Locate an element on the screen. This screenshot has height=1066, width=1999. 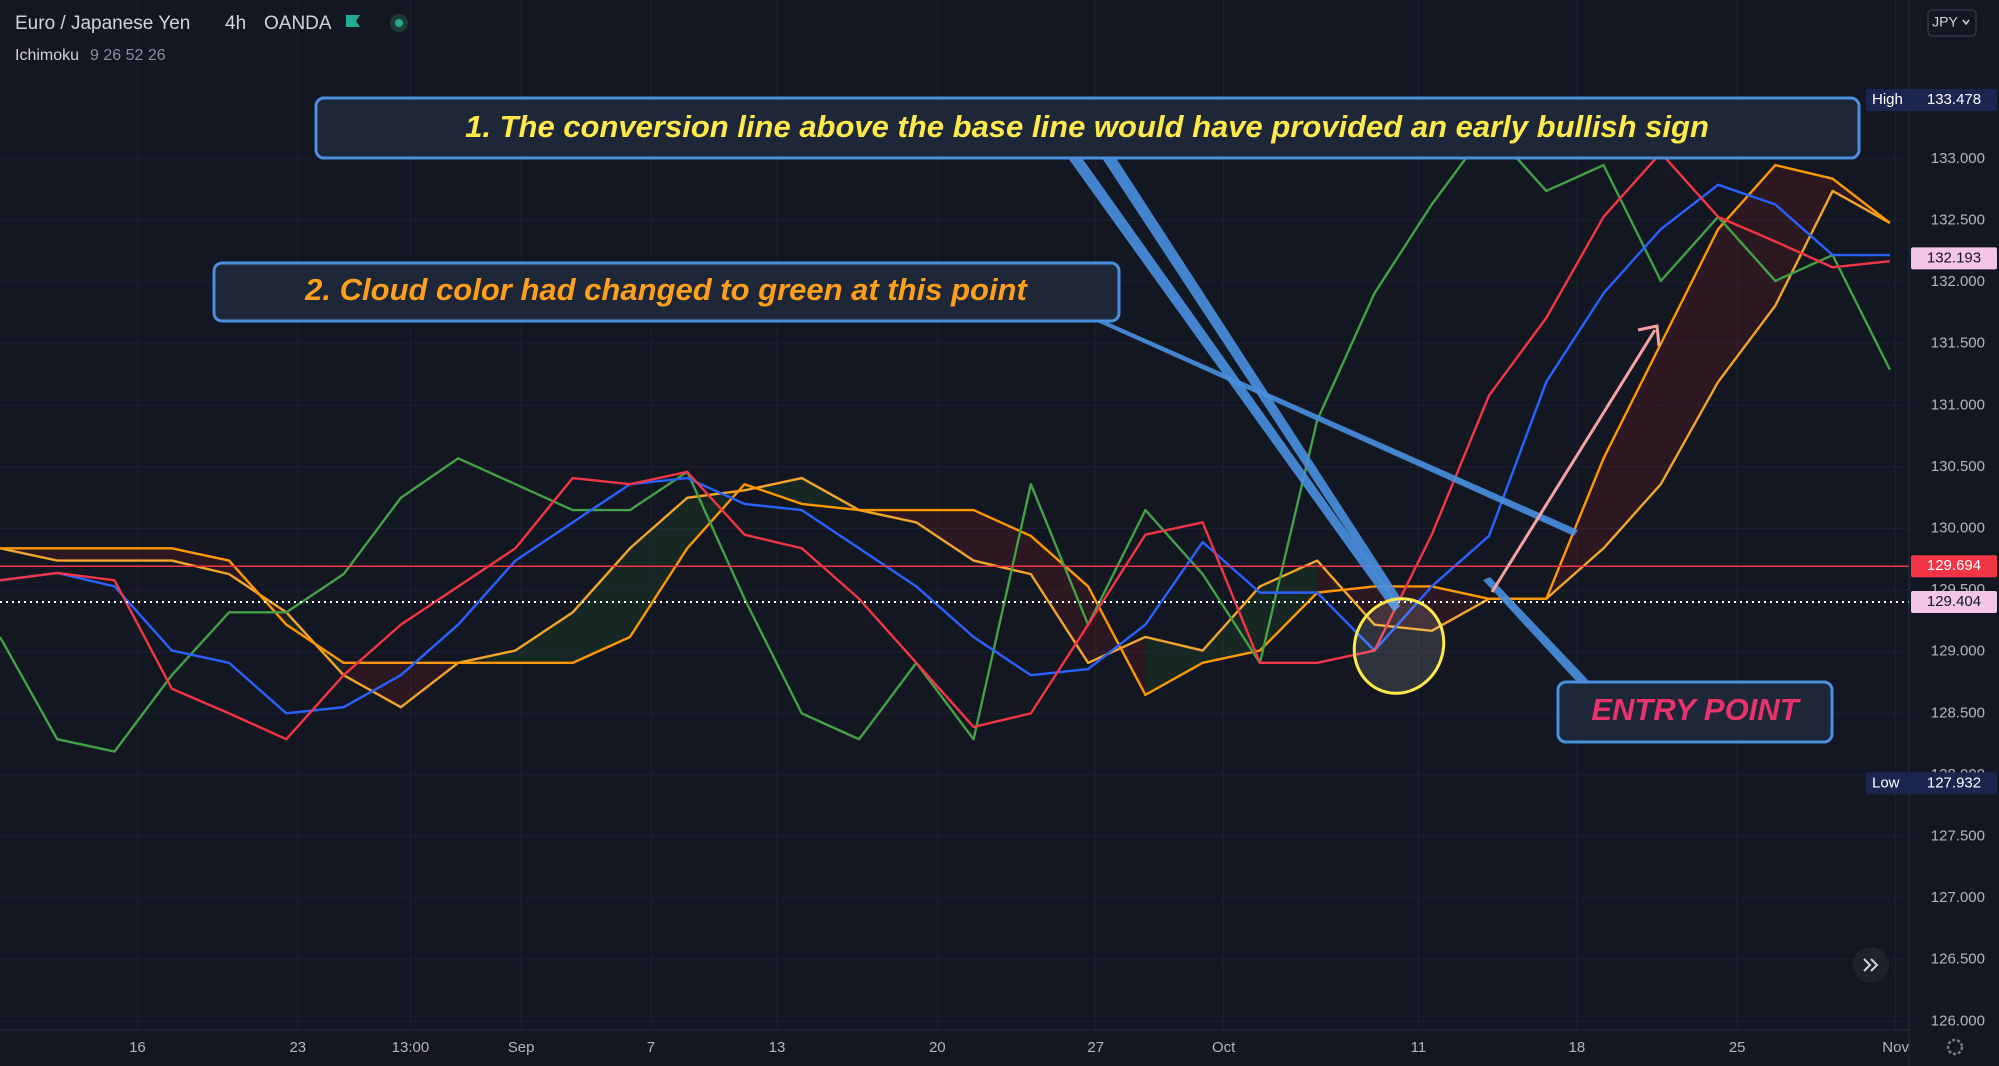
y-tick-label: 130.000 is located at coordinates (1958, 528).